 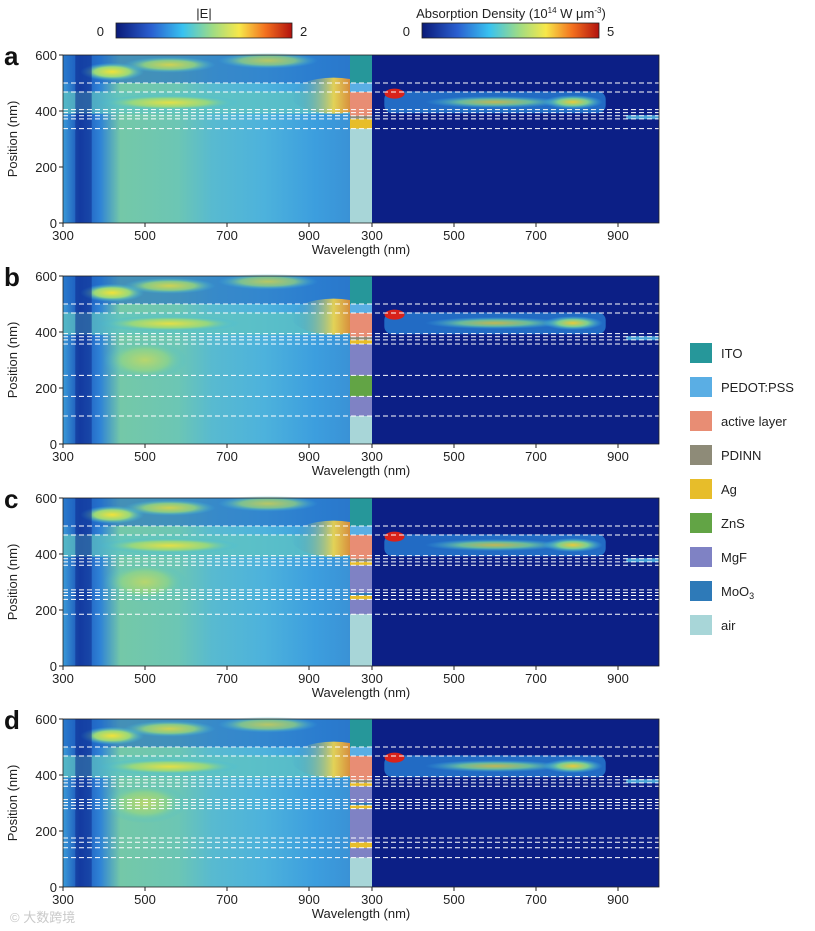 I want to click on absorption-title-exp2: -3, so click(x=598, y=10).